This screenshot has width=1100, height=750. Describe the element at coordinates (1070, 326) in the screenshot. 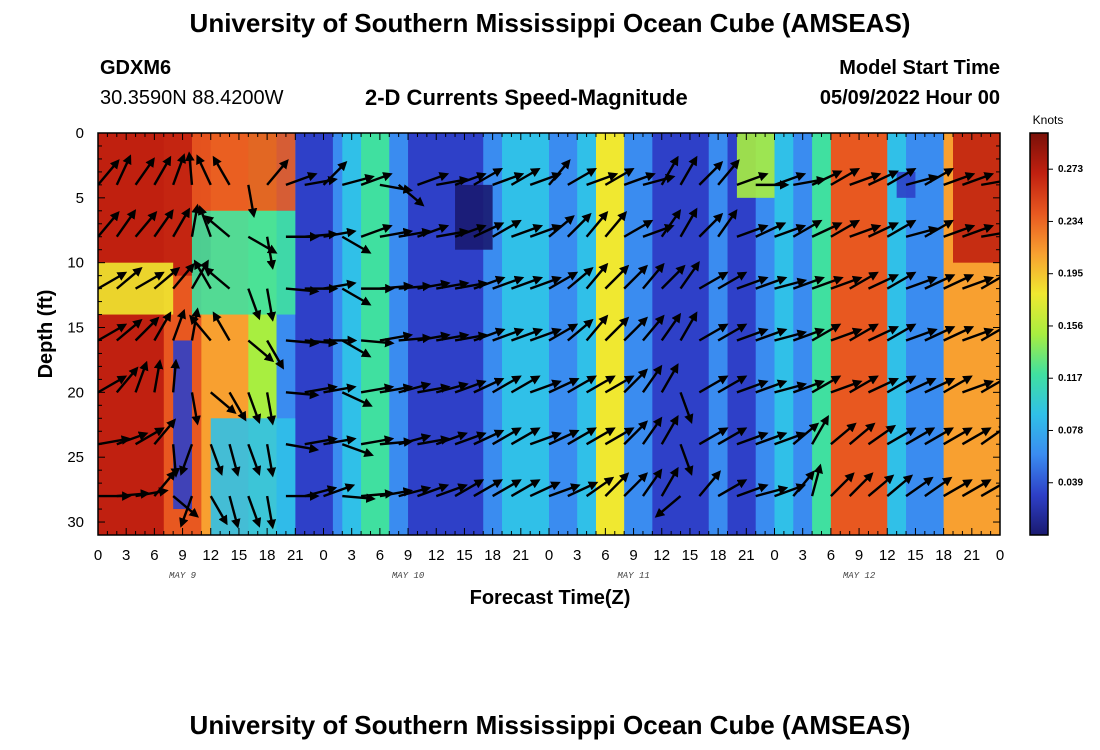

I see `colorbar-tick-label: 0.156` at that location.